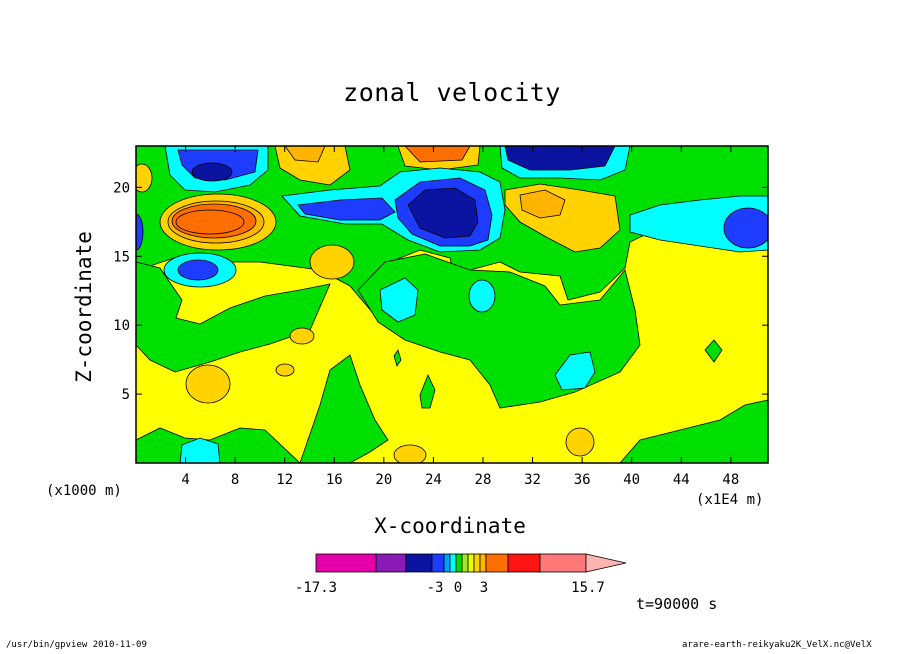 This screenshot has height=654, width=904. I want to click on x-tick-label: 12, so click(284, 480).